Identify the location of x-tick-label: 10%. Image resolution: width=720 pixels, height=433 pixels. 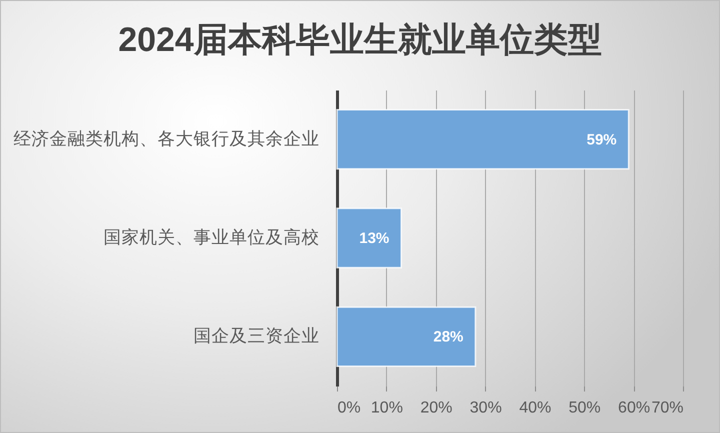
(386, 408).